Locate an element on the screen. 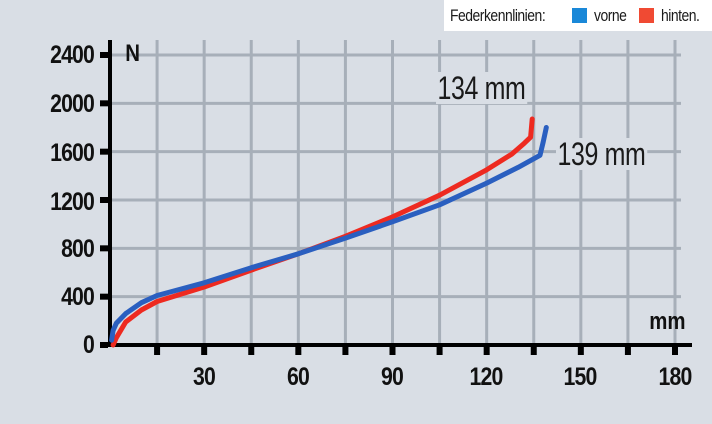  y-tick-label: 2000 is located at coordinates (72, 104).